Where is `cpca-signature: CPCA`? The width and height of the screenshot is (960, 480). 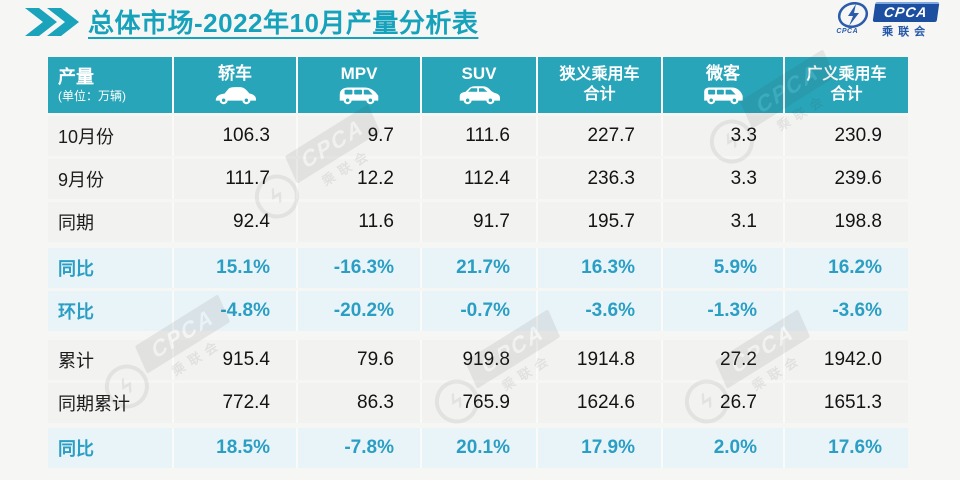 cpca-signature: CPCA is located at coordinates (847, 31).